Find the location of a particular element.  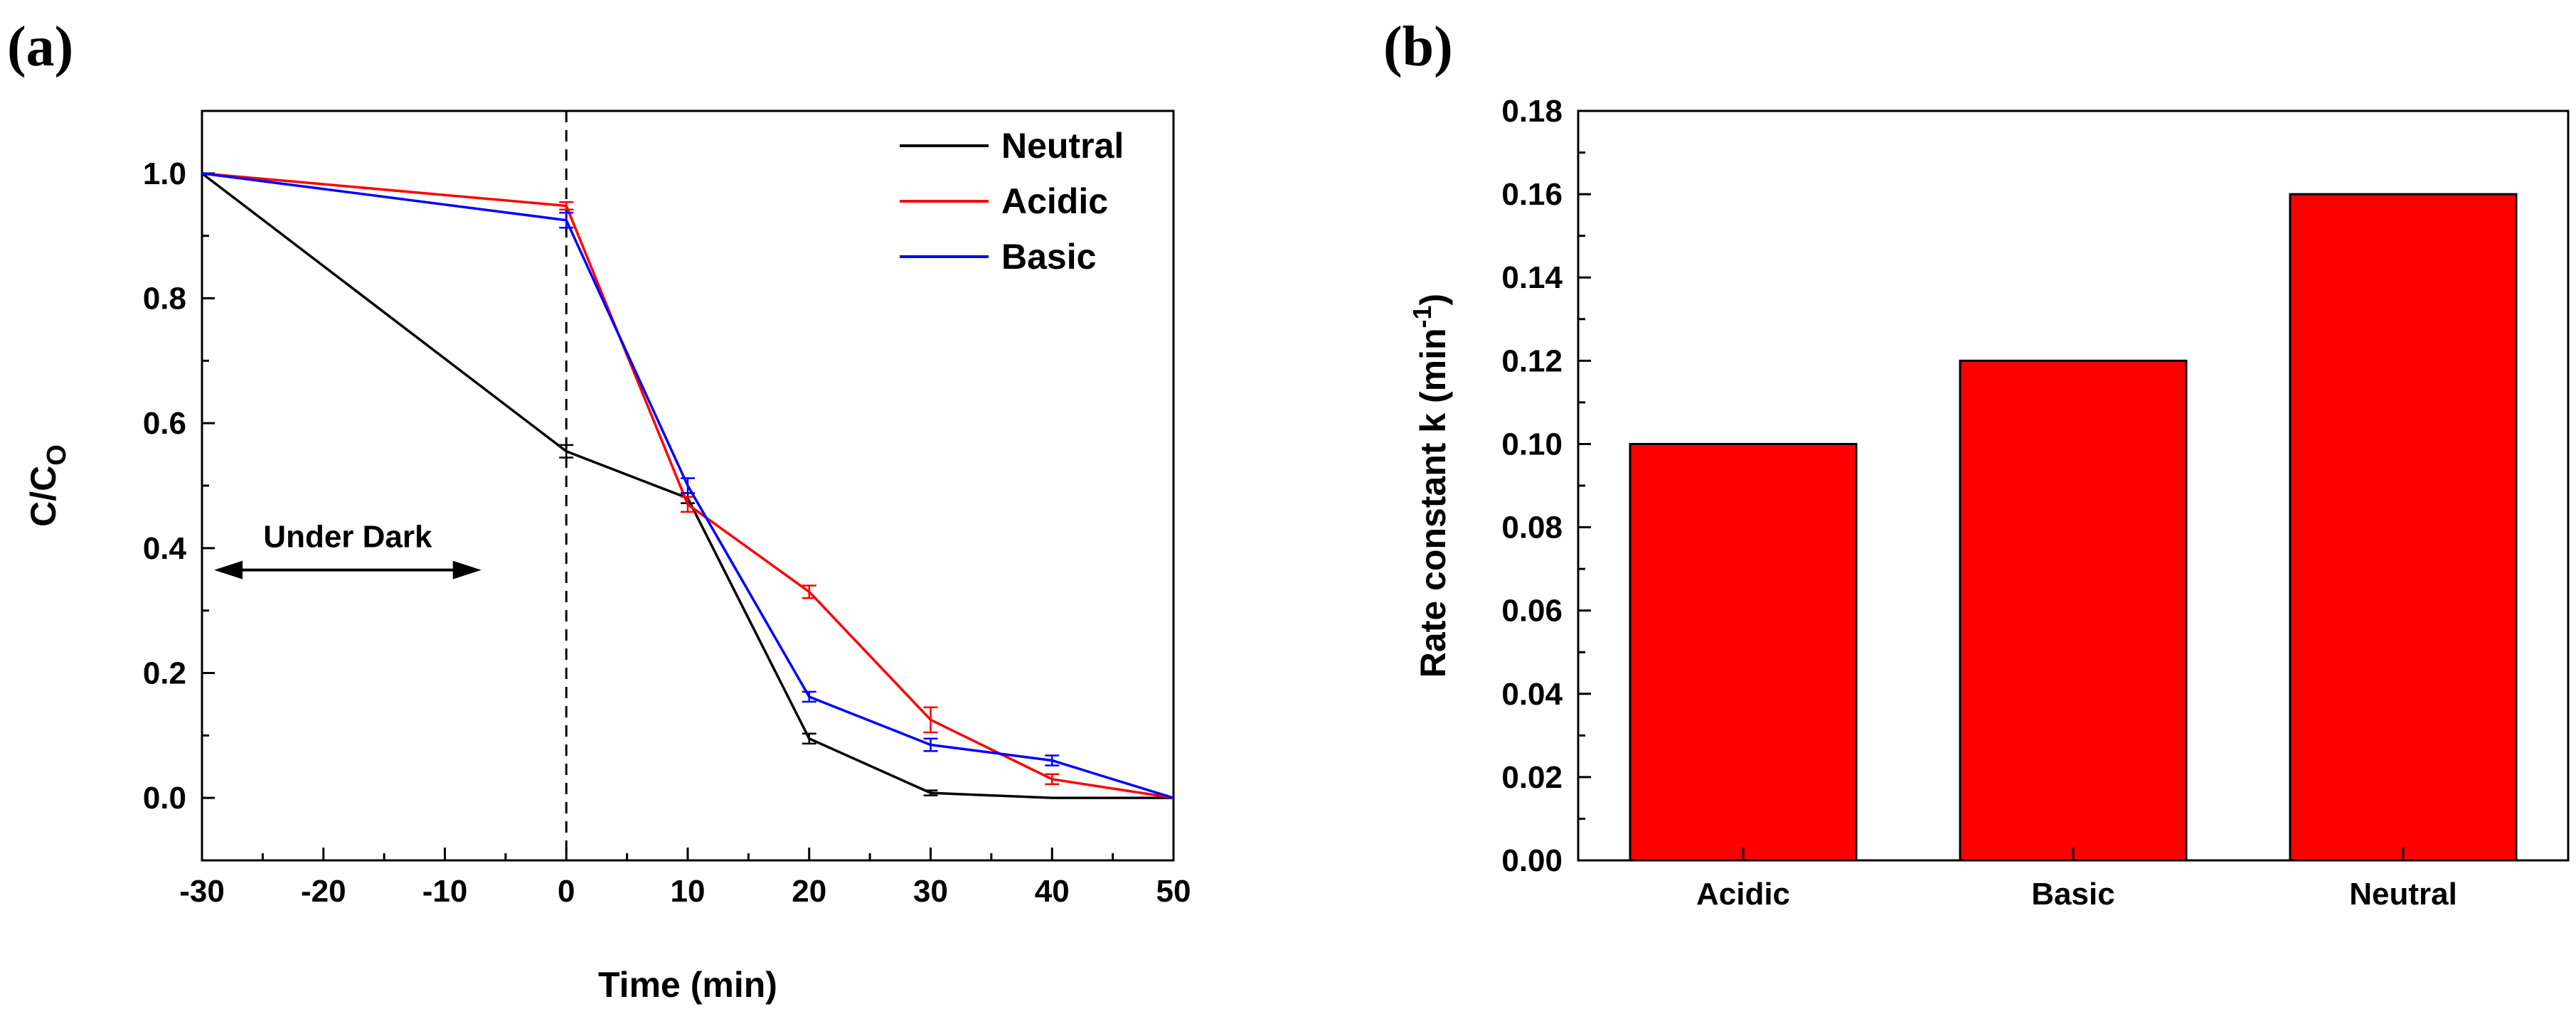

y-axis-title-b: Rate constant k (min-1) is located at coordinates (1430, 486).